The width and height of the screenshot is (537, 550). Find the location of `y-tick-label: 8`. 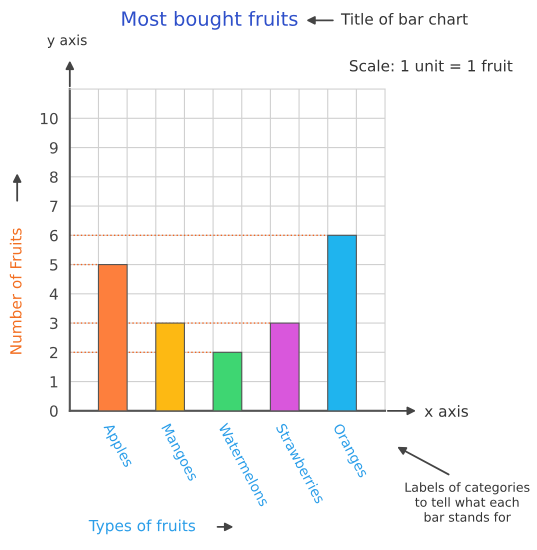

y-tick-label: 8 is located at coordinates (54, 177).